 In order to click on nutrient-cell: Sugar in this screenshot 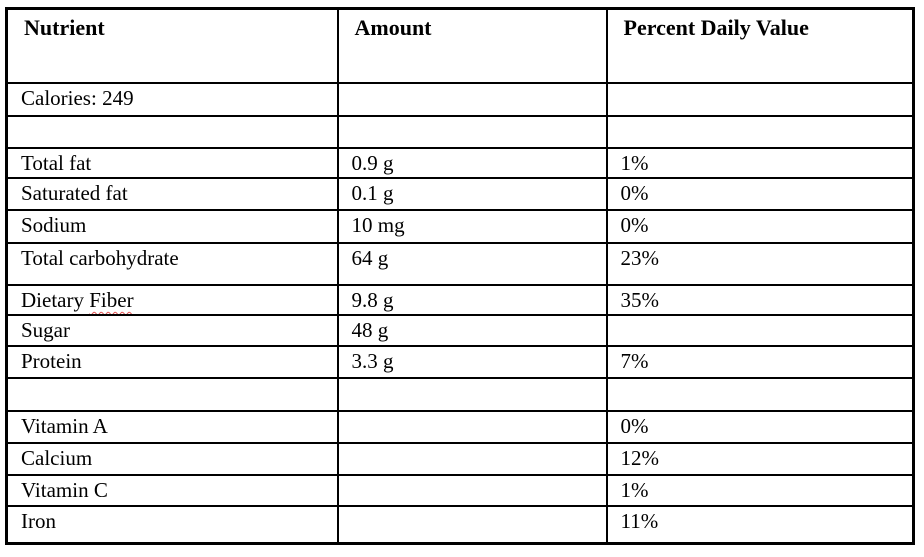, I will do `click(172, 330)`.